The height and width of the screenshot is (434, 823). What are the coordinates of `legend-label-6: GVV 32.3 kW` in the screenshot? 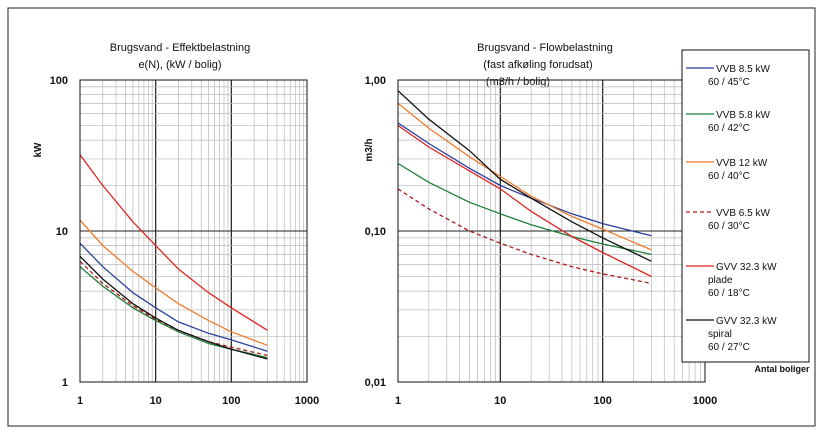 It's located at (746, 321).